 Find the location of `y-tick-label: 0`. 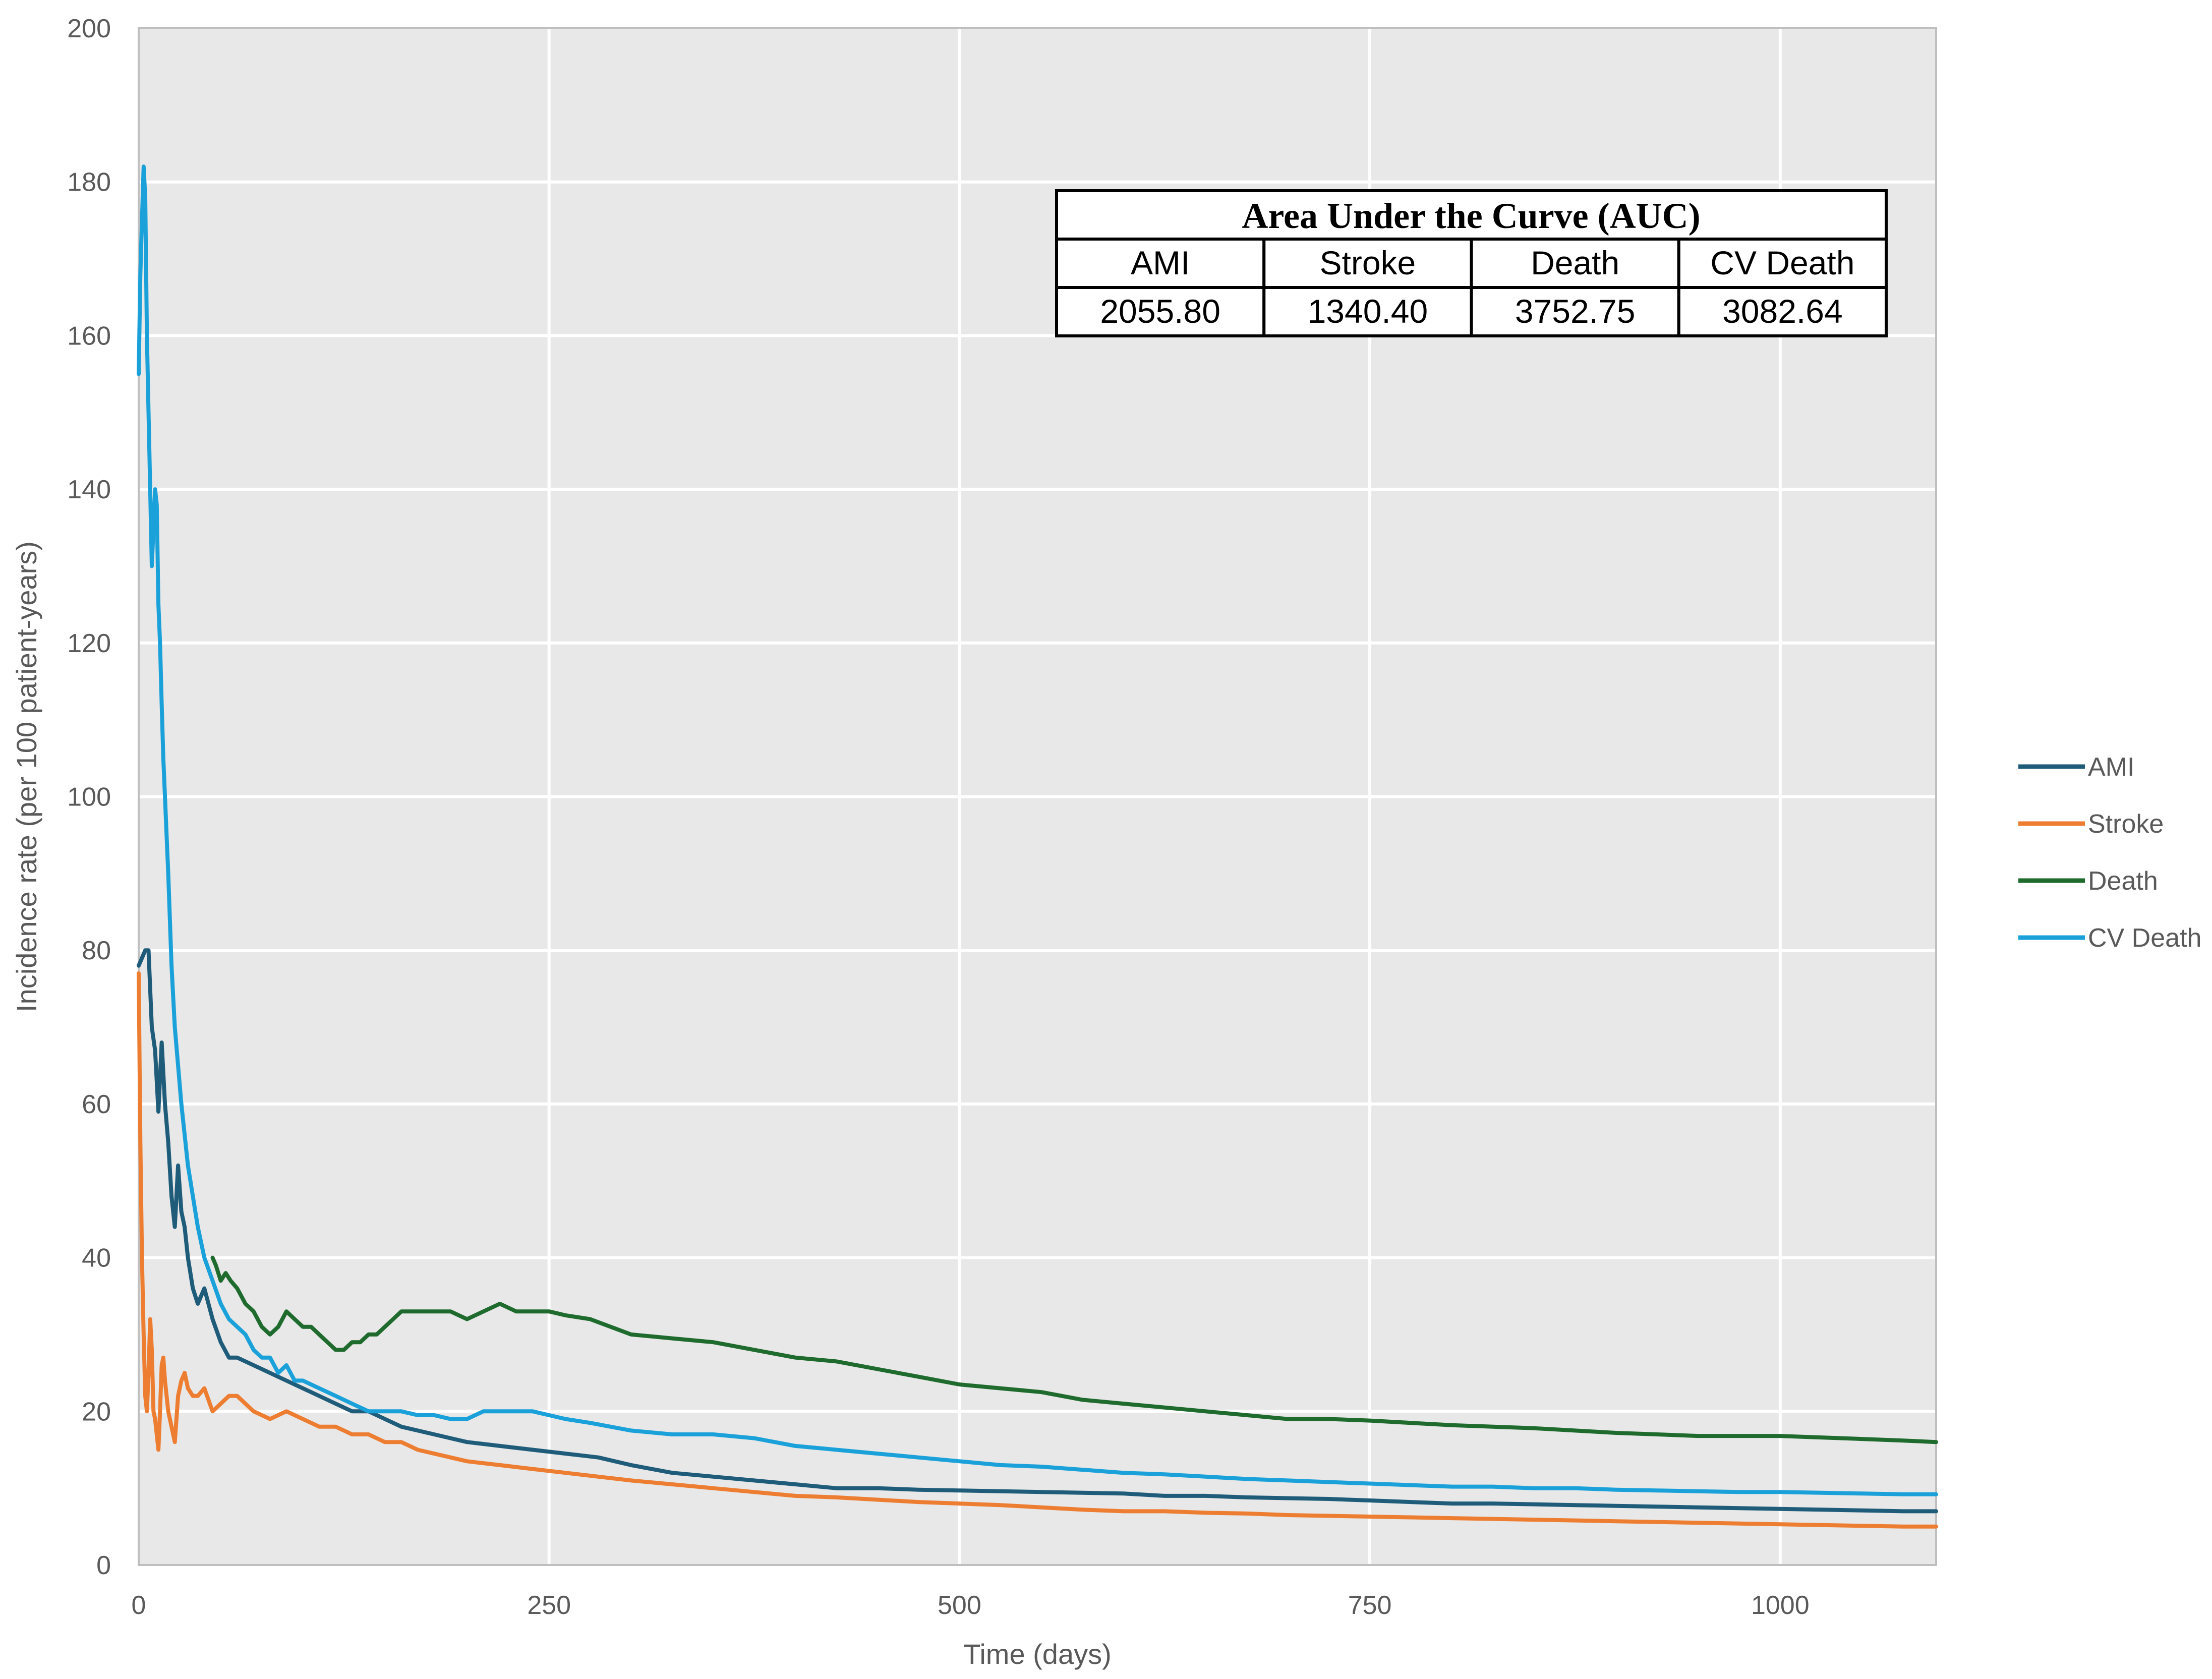

y-tick-label: 0 is located at coordinates (103, 1565).